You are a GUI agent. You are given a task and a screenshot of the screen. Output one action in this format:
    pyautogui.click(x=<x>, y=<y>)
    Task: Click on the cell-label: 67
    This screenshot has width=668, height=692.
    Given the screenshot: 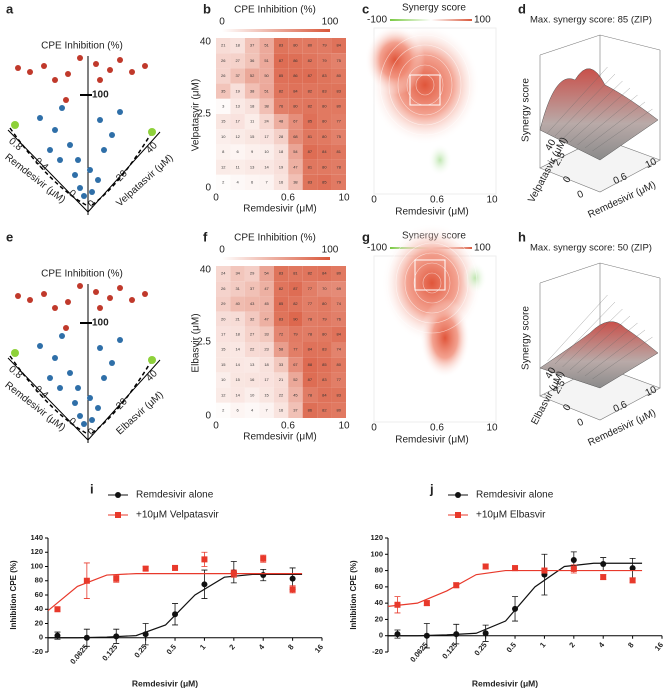 What is the action you would take?
    pyautogui.click(x=295, y=121)
    